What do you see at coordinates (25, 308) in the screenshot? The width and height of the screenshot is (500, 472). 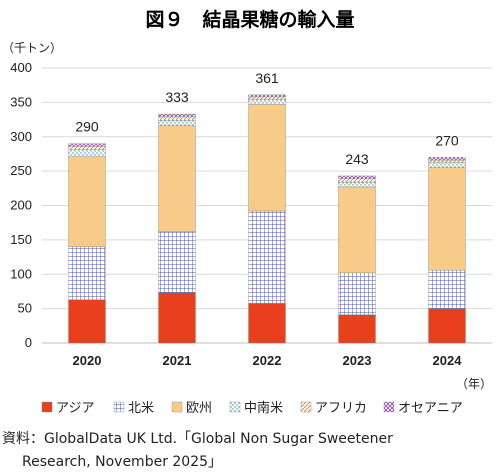 I see `y-tick-label: 50` at bounding box center [25, 308].